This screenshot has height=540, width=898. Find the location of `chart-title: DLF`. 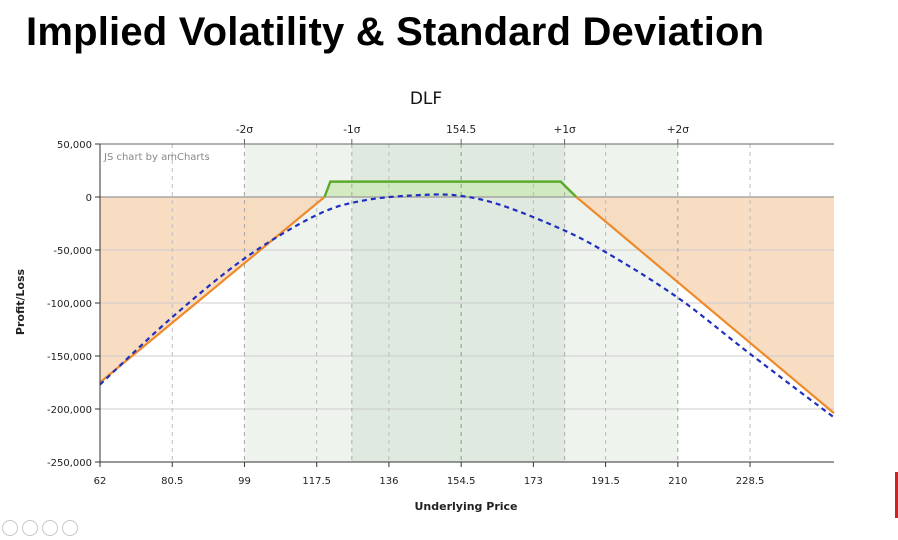

chart-title: DLF is located at coordinates (426, 99).